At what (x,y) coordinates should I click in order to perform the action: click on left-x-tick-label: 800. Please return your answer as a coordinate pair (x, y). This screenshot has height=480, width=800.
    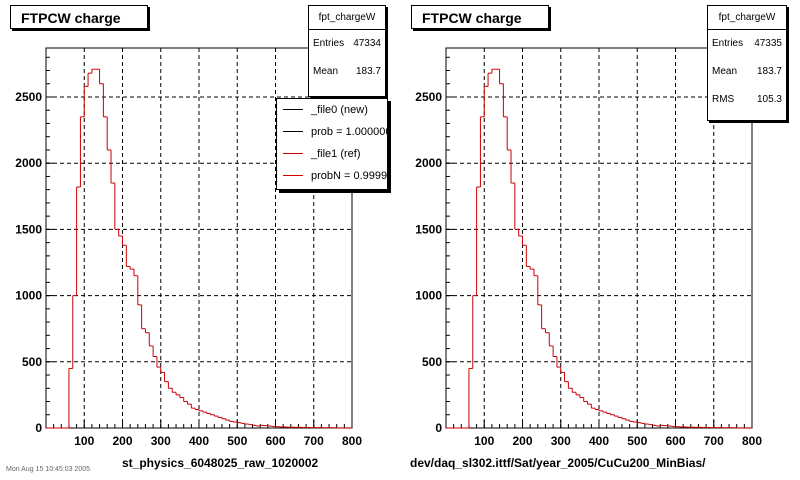
    Looking at the image, I should click on (352, 441).